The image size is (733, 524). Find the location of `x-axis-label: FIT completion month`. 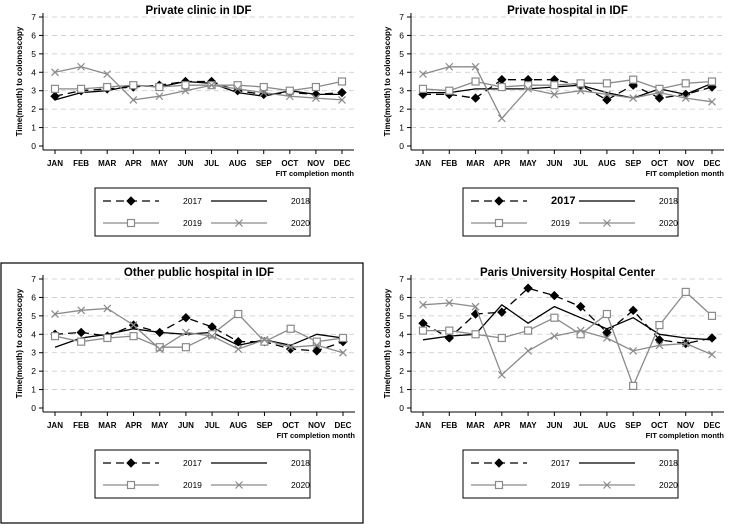

x-axis-label: FIT completion month is located at coordinates (316, 435).